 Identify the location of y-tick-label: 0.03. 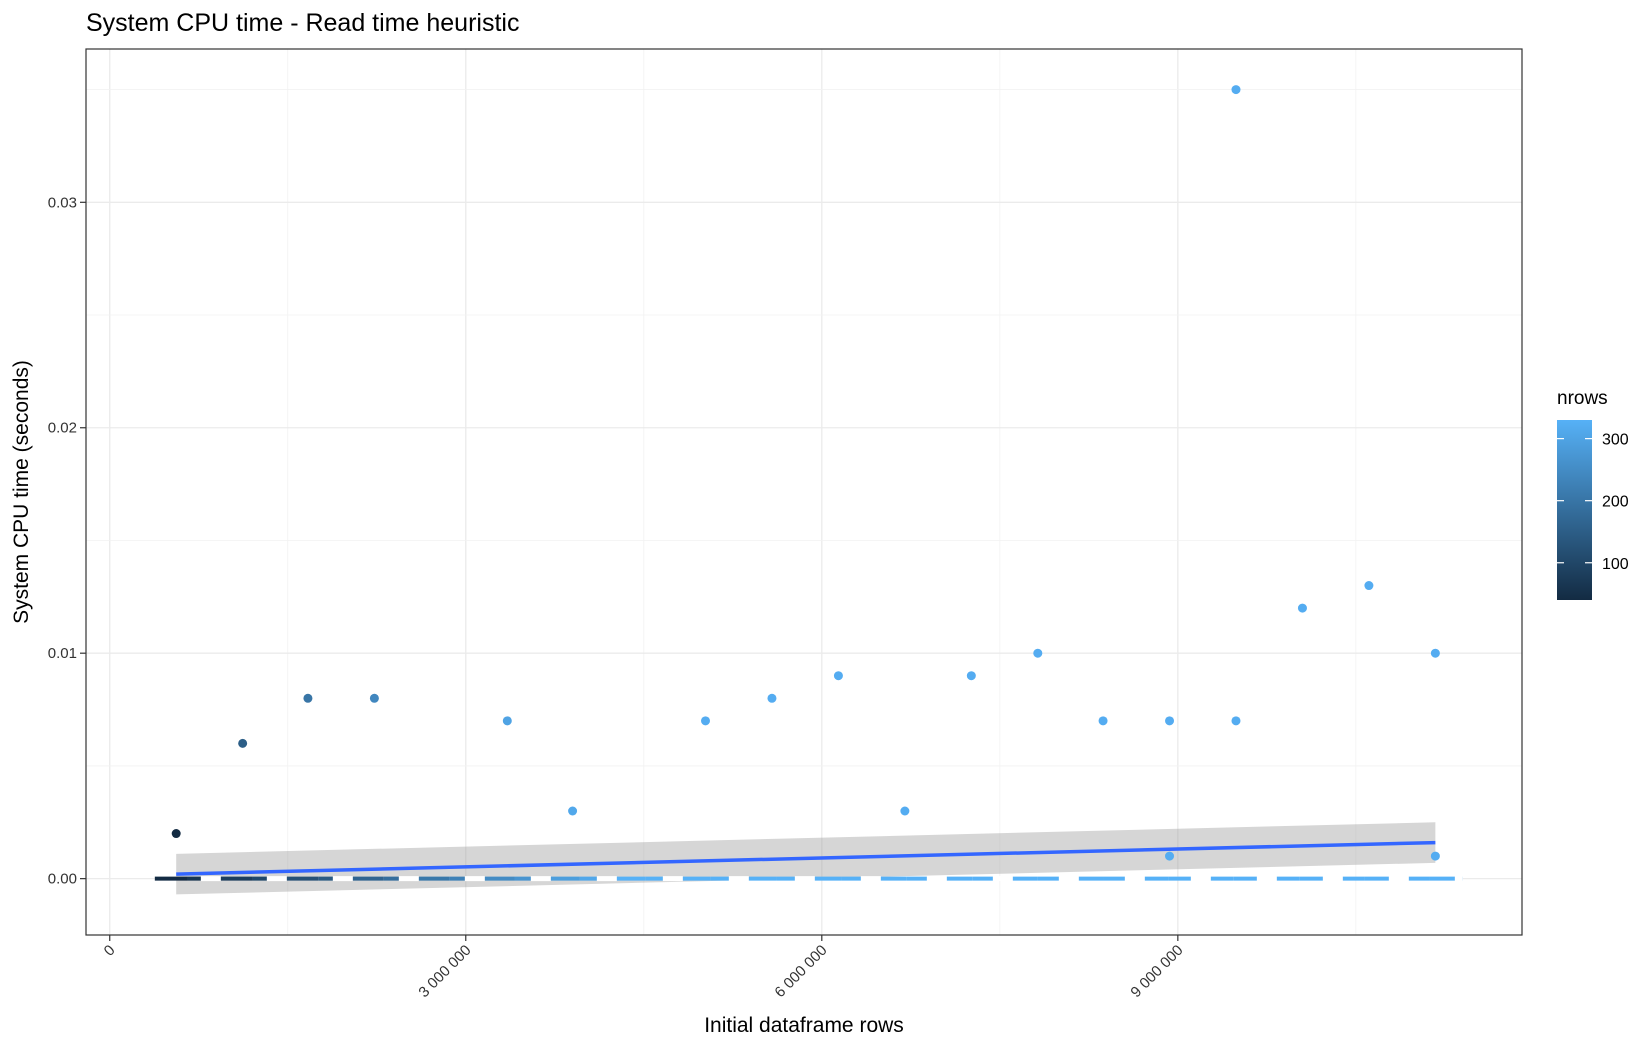
(62, 202).